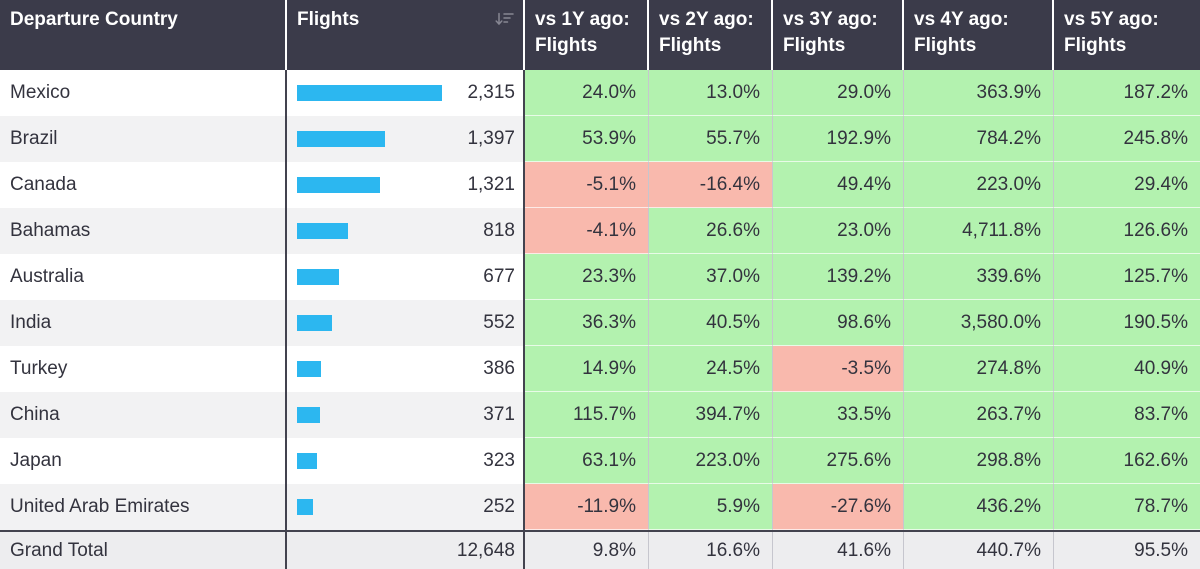 Image resolution: width=1200 pixels, height=569 pixels. Describe the element at coordinates (587, 185) in the screenshot. I see `pct-cell: -5.1%` at that location.